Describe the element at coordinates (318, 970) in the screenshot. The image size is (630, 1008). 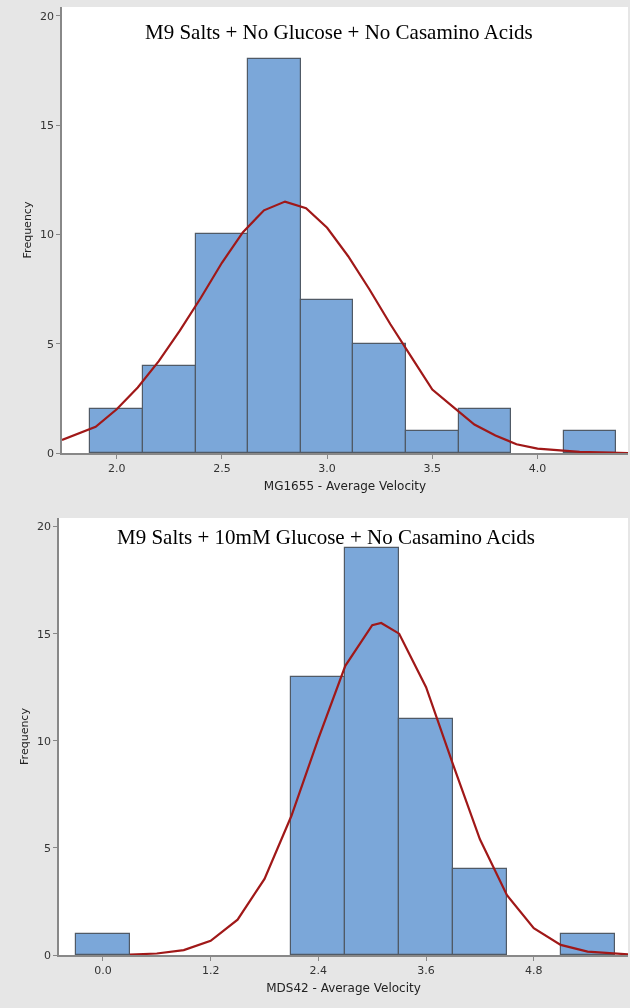
I see `x-tick-label: 2.4` at that location.